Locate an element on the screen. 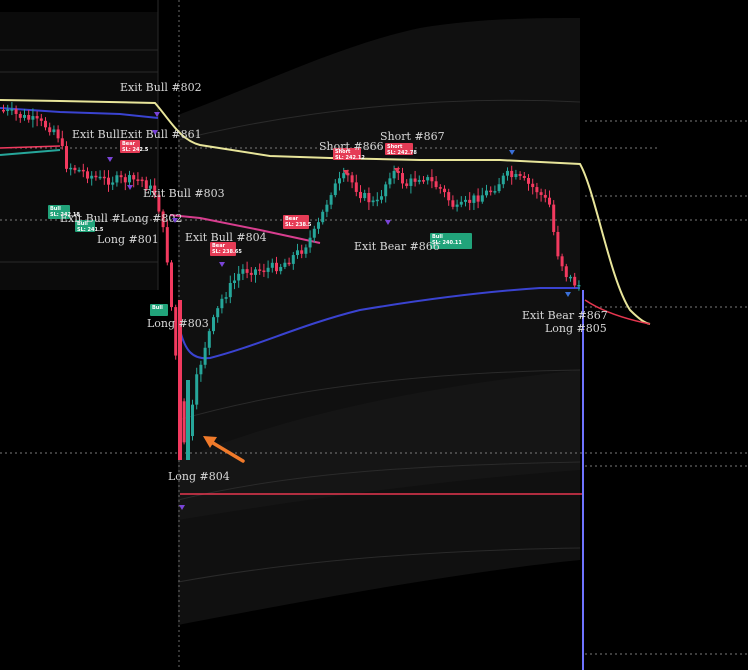  price-tag-text-3: Bear SL: 238.65 is located at coordinates (227, 249).